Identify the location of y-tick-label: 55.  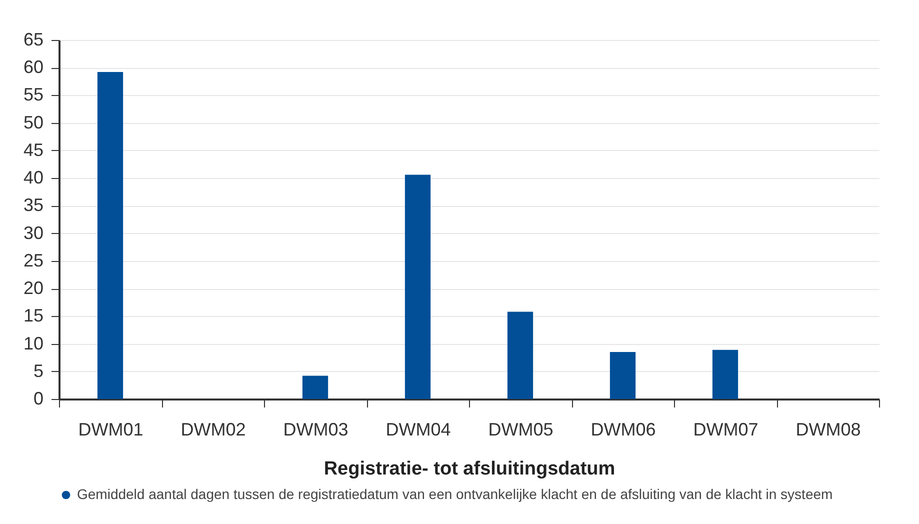
(33, 94).